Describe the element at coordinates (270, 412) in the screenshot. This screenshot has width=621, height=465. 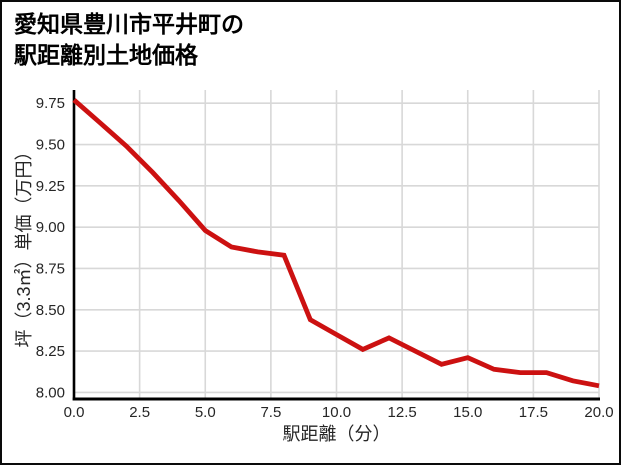
I see `x-tick-label: 7.5` at that location.